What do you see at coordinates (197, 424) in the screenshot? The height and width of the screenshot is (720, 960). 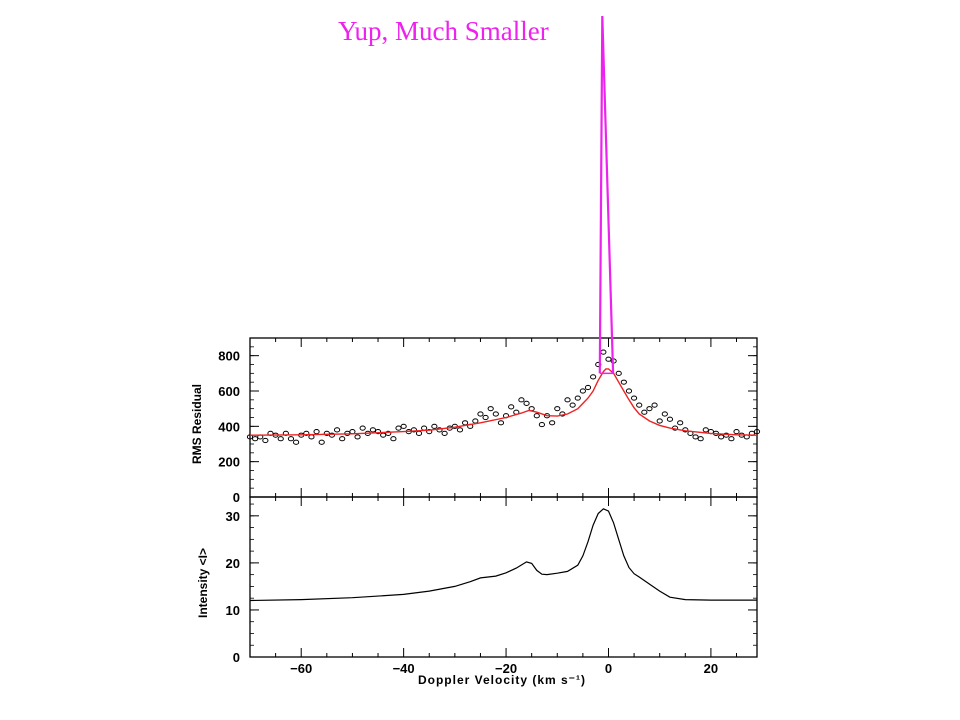 I see `top-ylabel: RMS Residual` at bounding box center [197, 424].